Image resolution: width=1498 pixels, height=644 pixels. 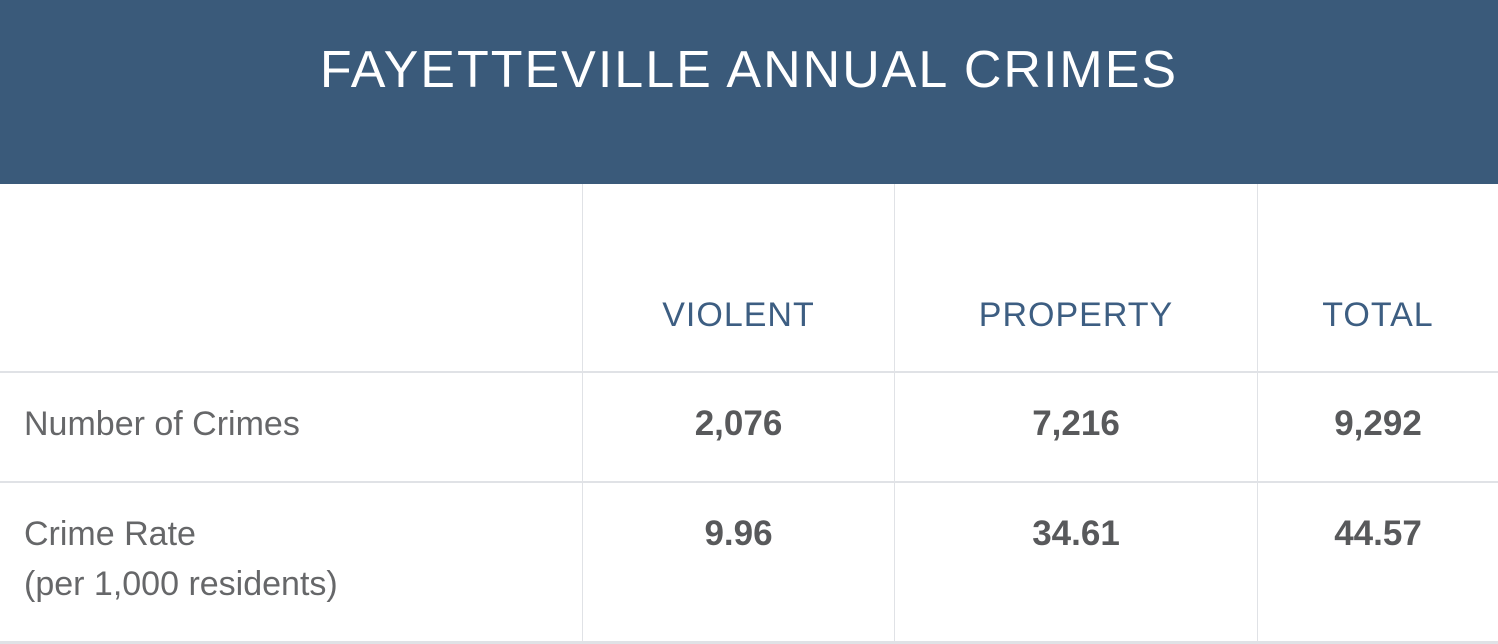 I want to click on cell-property-rate: 34.61, so click(x=1075, y=562).